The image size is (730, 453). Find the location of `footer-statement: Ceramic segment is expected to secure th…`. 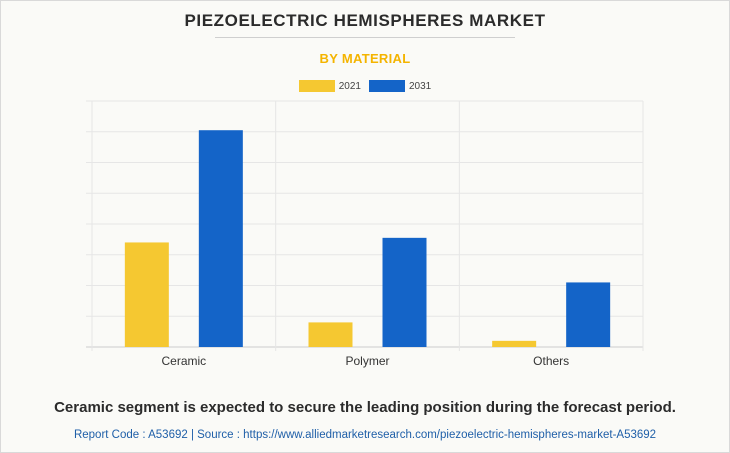

footer-statement: Ceramic segment is expected to secure th… is located at coordinates (365, 407).